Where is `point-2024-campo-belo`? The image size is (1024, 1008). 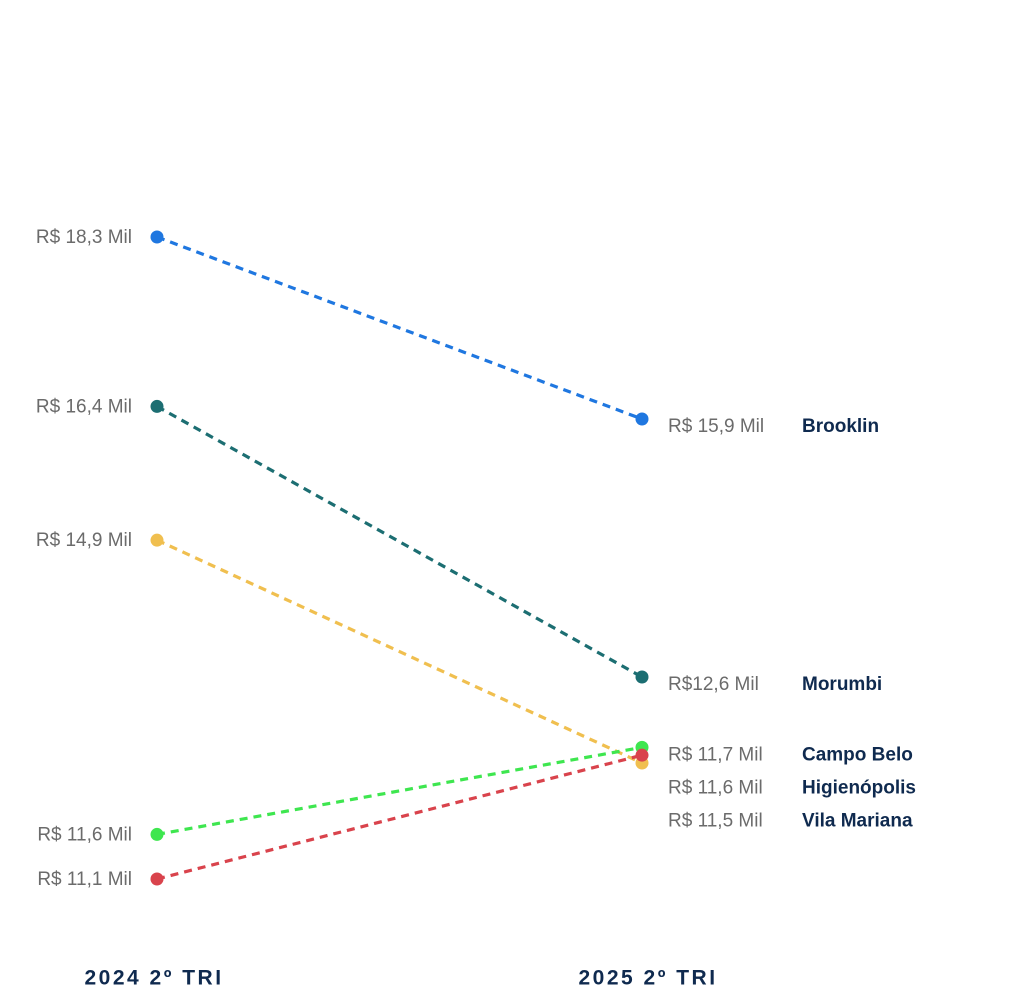
point-2024-campo-belo is located at coordinates (157, 834).